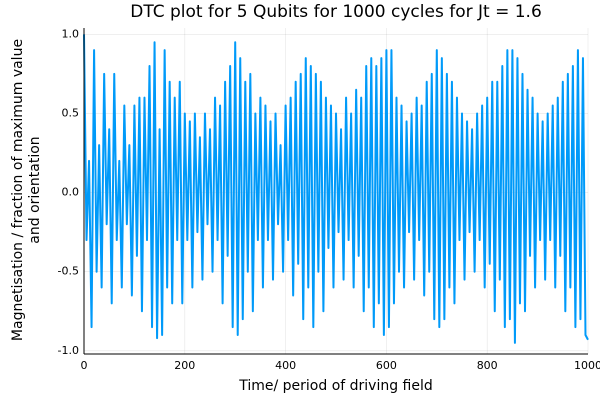  What do you see at coordinates (68, 350) in the screenshot?
I see `y-tick-label: -1.0` at bounding box center [68, 350].